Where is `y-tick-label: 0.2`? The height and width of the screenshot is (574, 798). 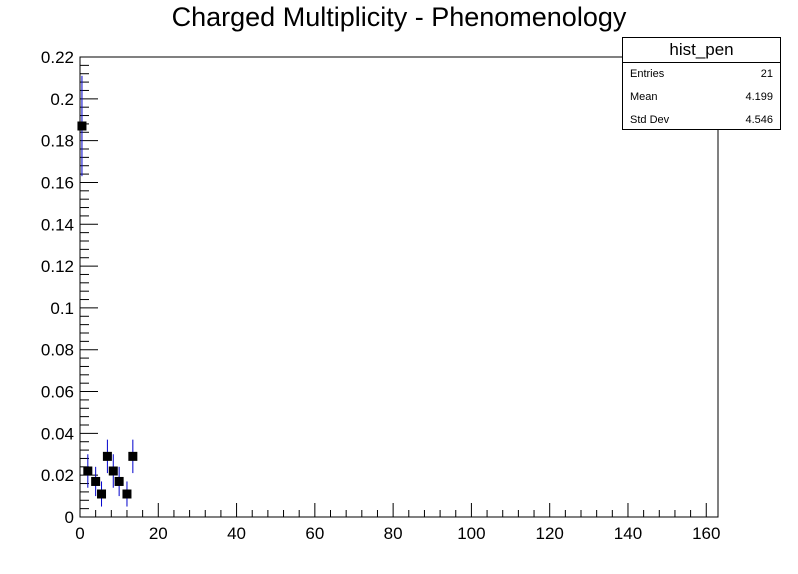 y-tick-label: 0.2 is located at coordinates (62, 99).